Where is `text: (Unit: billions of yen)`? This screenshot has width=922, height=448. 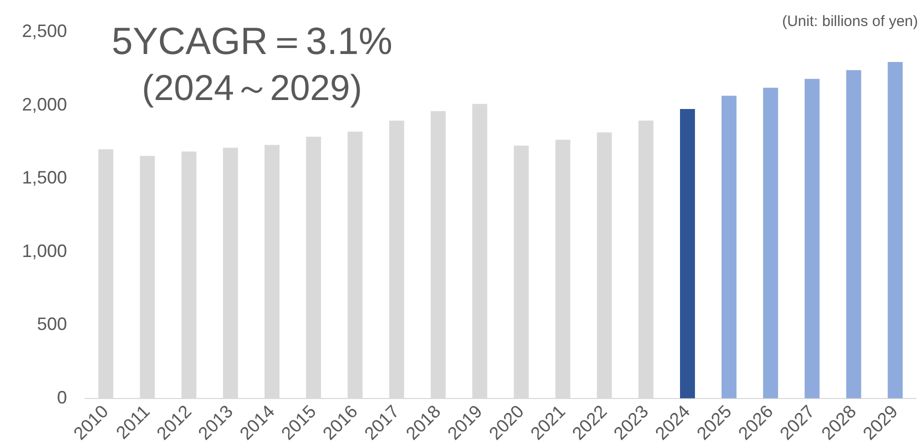
text: (Unit: billions of yen) is located at coordinates (850, 21).